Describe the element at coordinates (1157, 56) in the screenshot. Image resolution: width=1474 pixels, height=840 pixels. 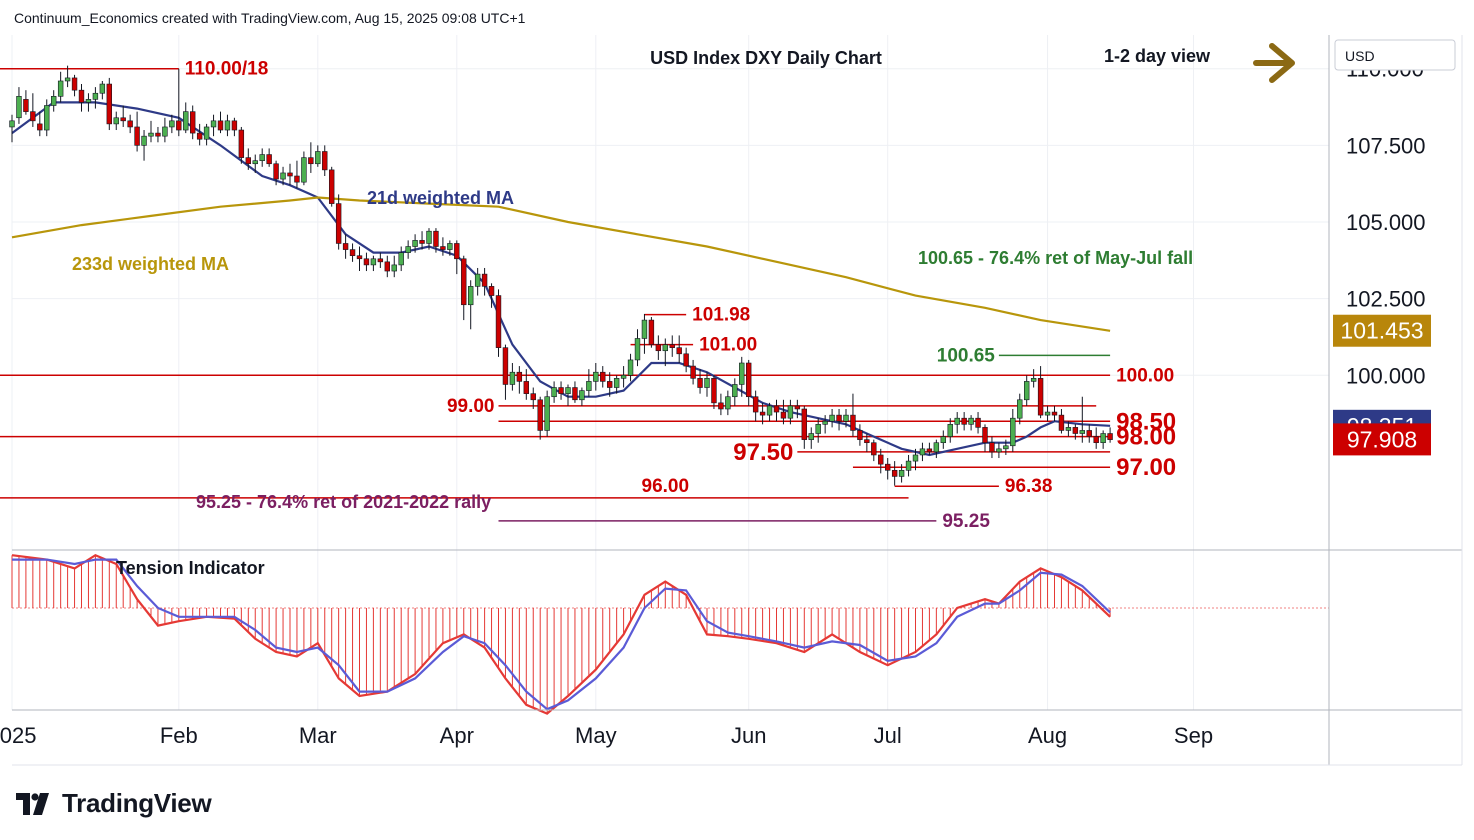
I see `view-label: 1-2 day view` at that location.